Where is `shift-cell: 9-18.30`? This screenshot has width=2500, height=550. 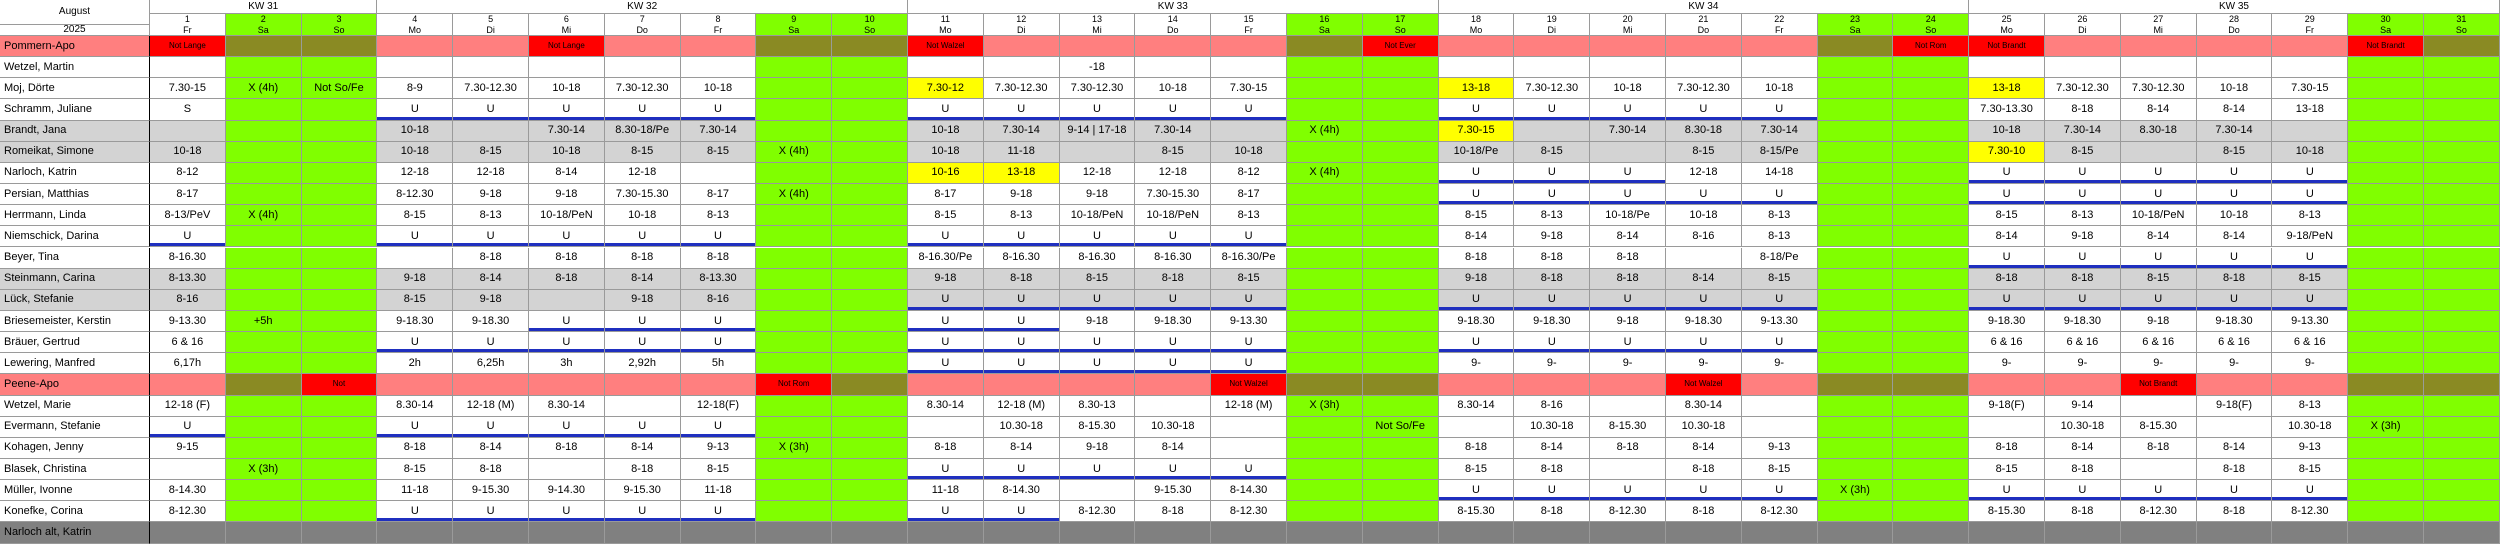
shift-cell: 9-18.30 is located at coordinates (415, 321).